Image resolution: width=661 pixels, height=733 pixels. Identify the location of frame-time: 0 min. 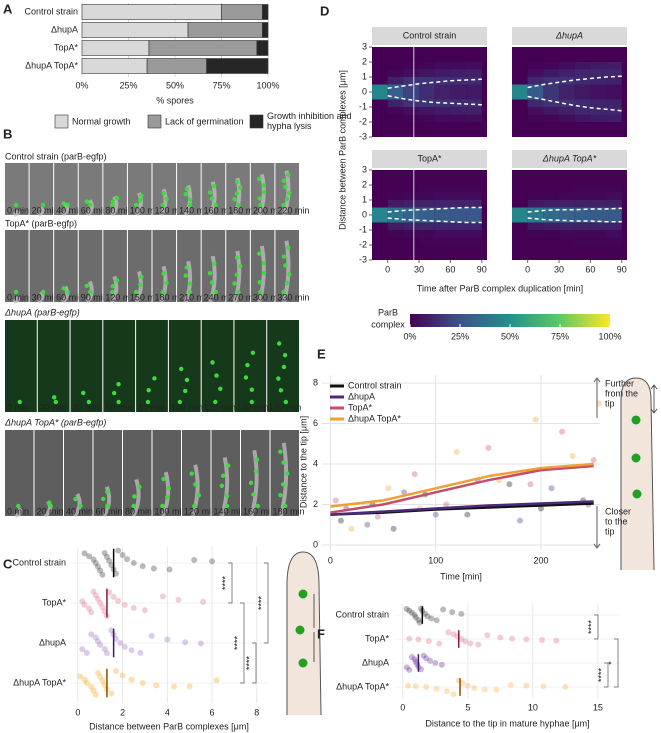
(18, 407).